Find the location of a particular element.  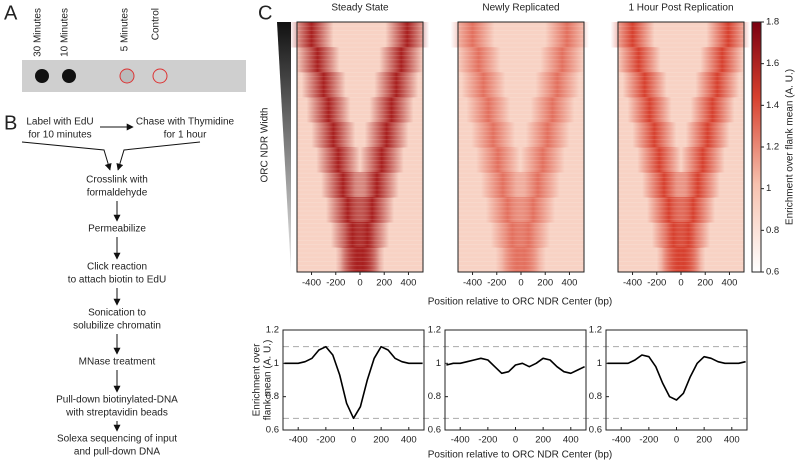

colorbar-tick-label: 1.4 is located at coordinates (772, 105).